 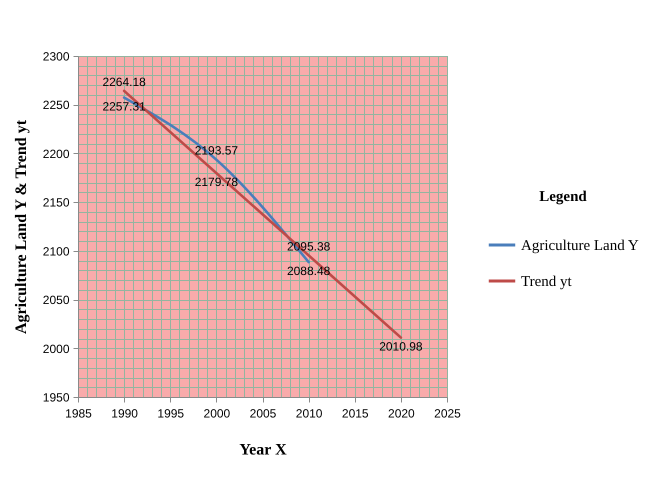 I want to click on data-label: 2010.98, so click(x=401, y=347).